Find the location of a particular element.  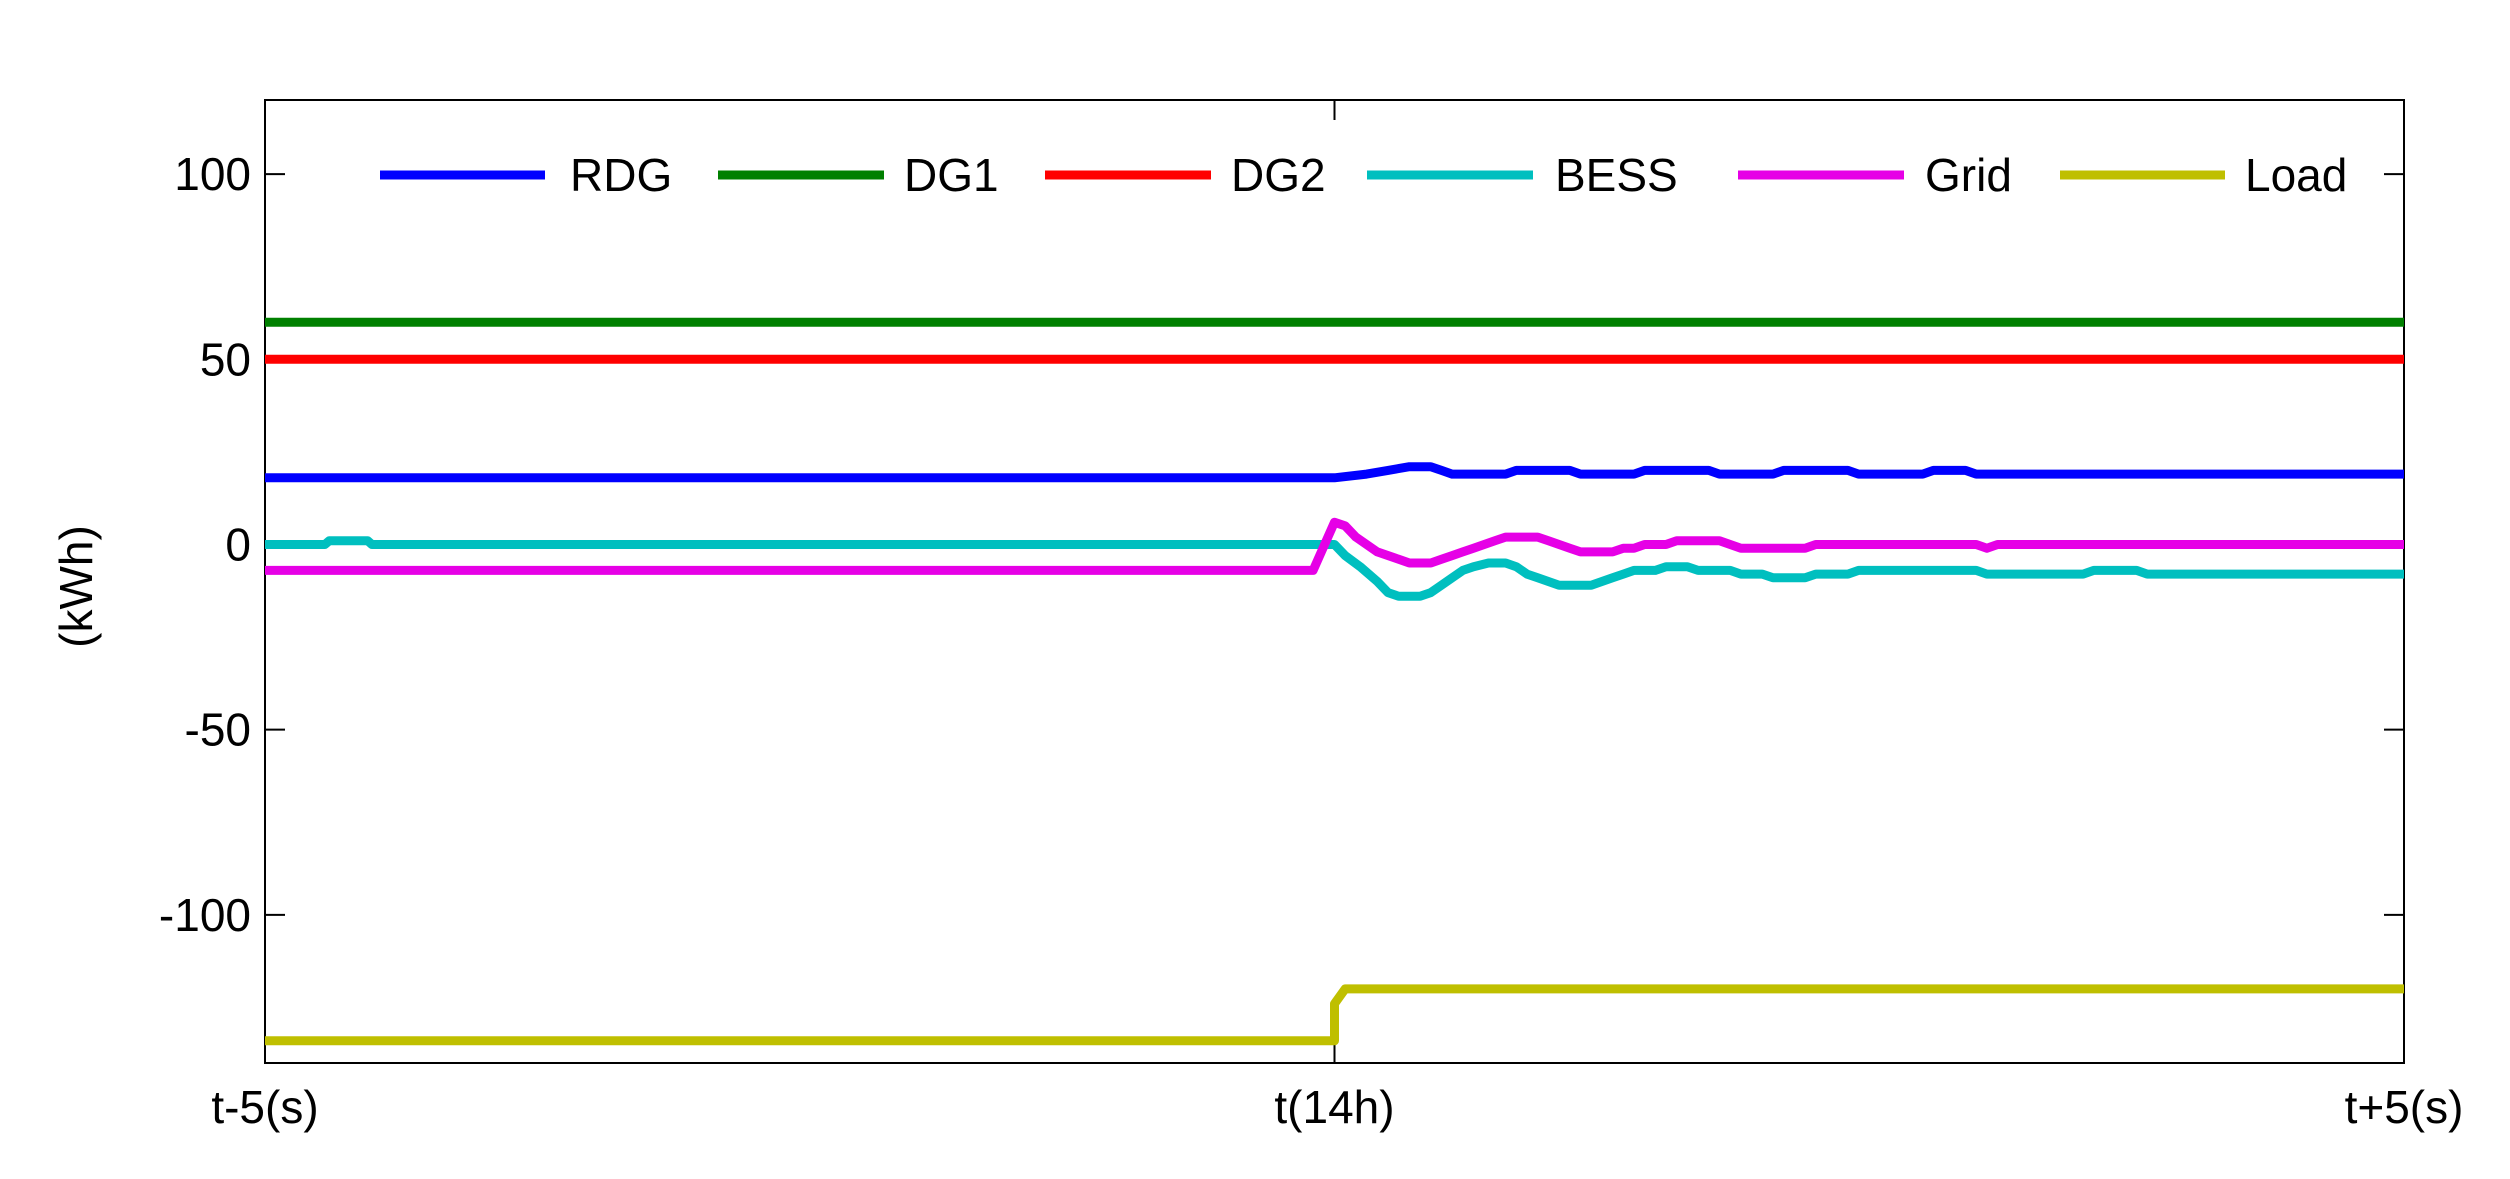

y-tick-label: 0 is located at coordinates (238, 544).